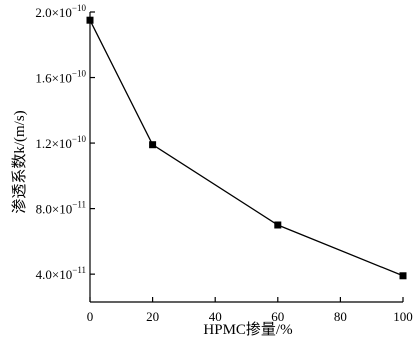 The height and width of the screenshot is (344, 417). I want to click on y-tick-mantissa: 1.2×10, so click(53, 143).